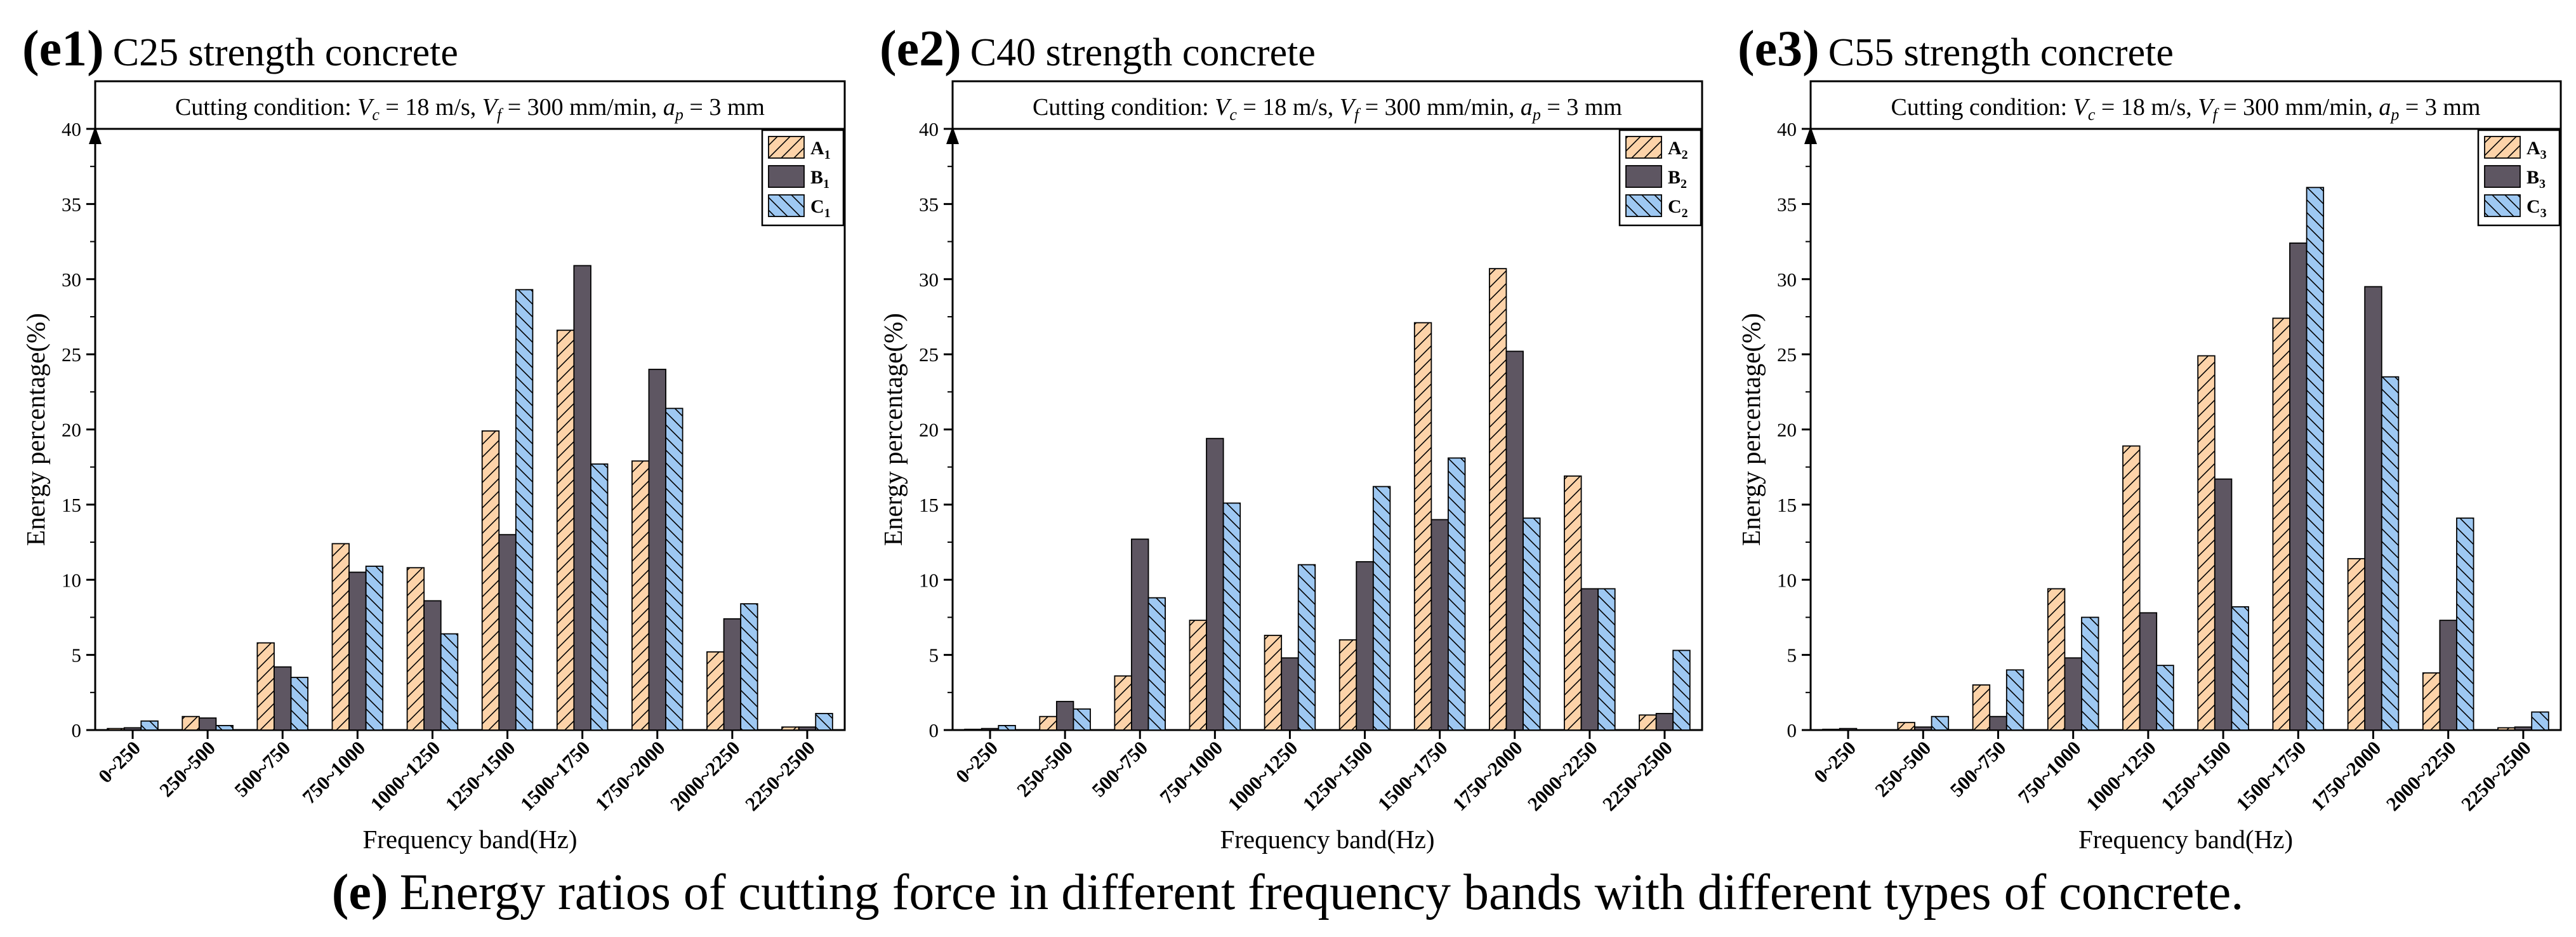 This screenshot has height=937, width=2576. Describe the element at coordinates (2090, 673) in the screenshot. I see `bar-c3-750~1000` at that location.